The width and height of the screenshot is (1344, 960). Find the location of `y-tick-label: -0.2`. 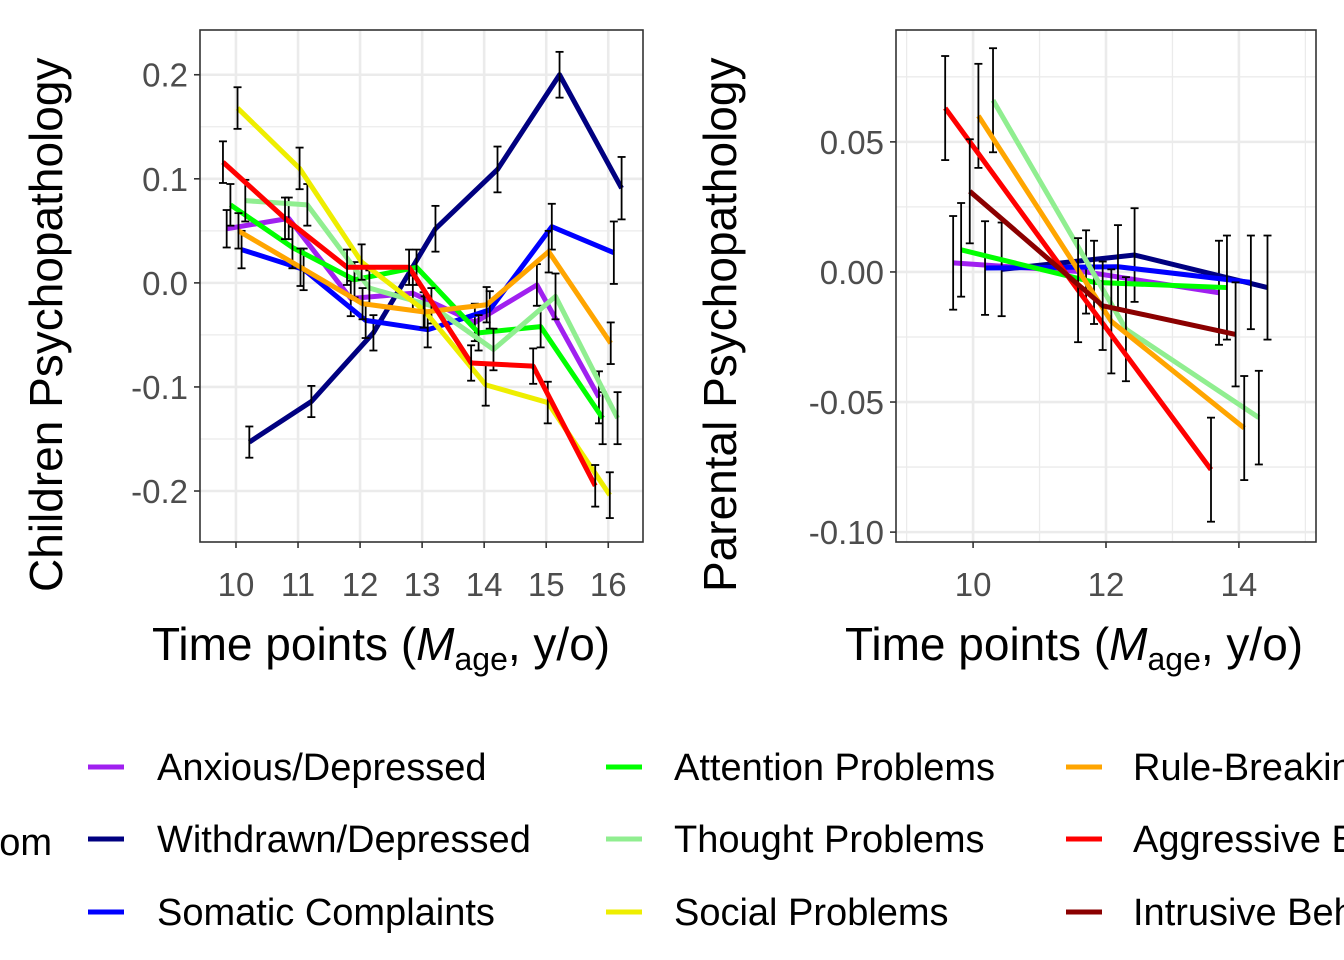

y-tick-label: -0.2 is located at coordinates (159, 491).